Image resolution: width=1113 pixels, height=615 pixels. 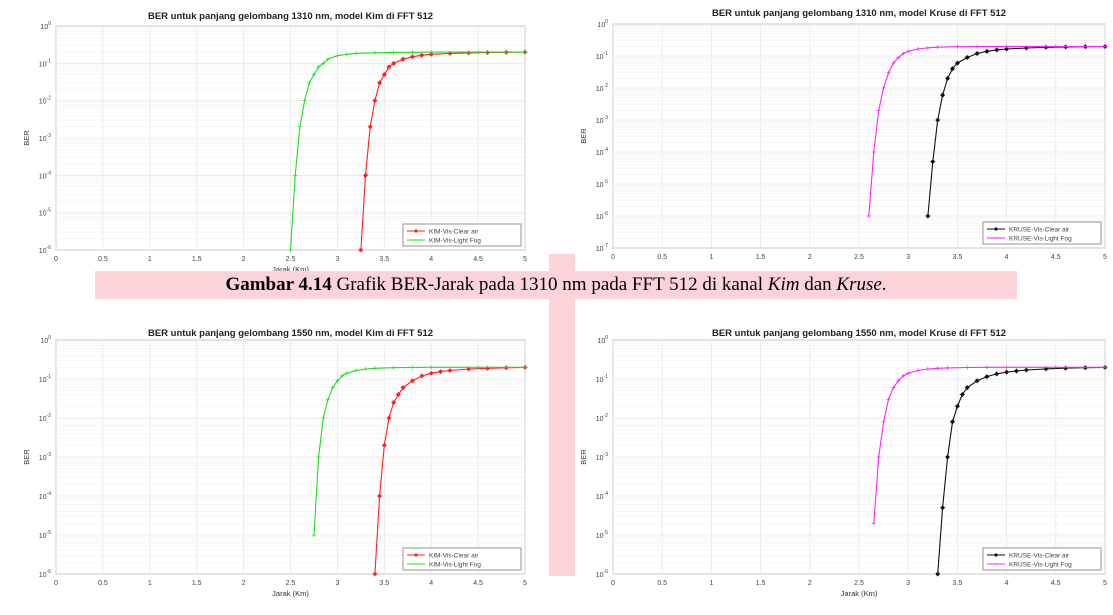 I want to click on legend-item: KIM-Vis-Clear air, so click(x=443, y=232).